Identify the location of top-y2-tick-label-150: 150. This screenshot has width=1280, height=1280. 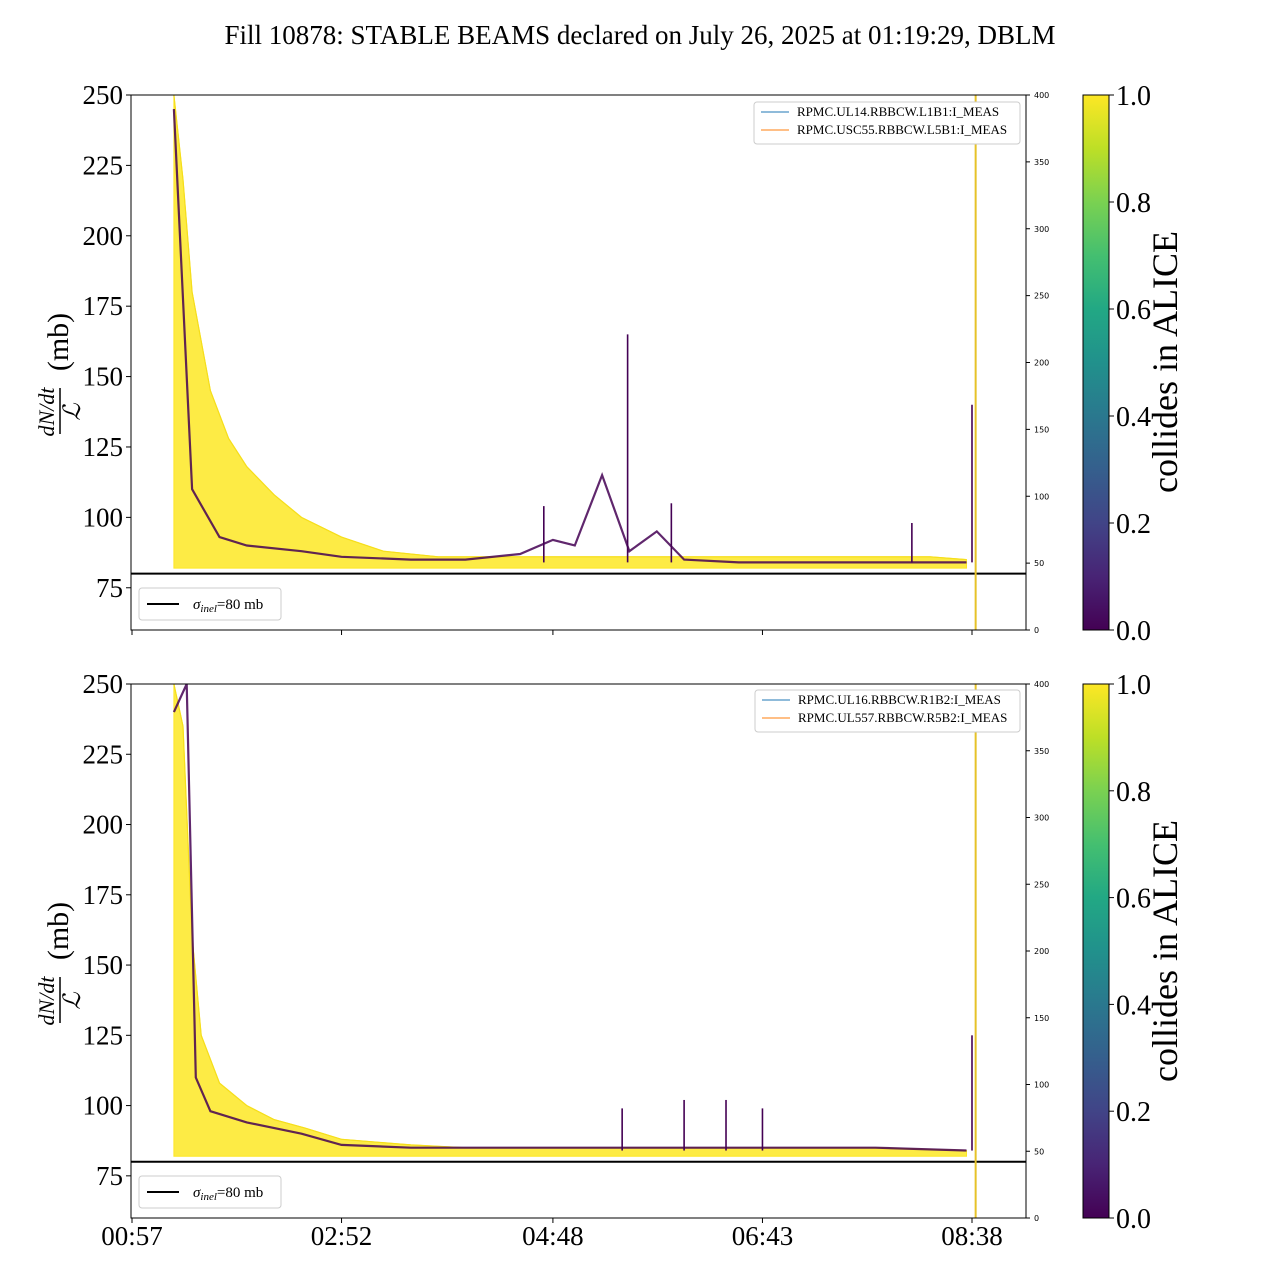
(1041, 429).